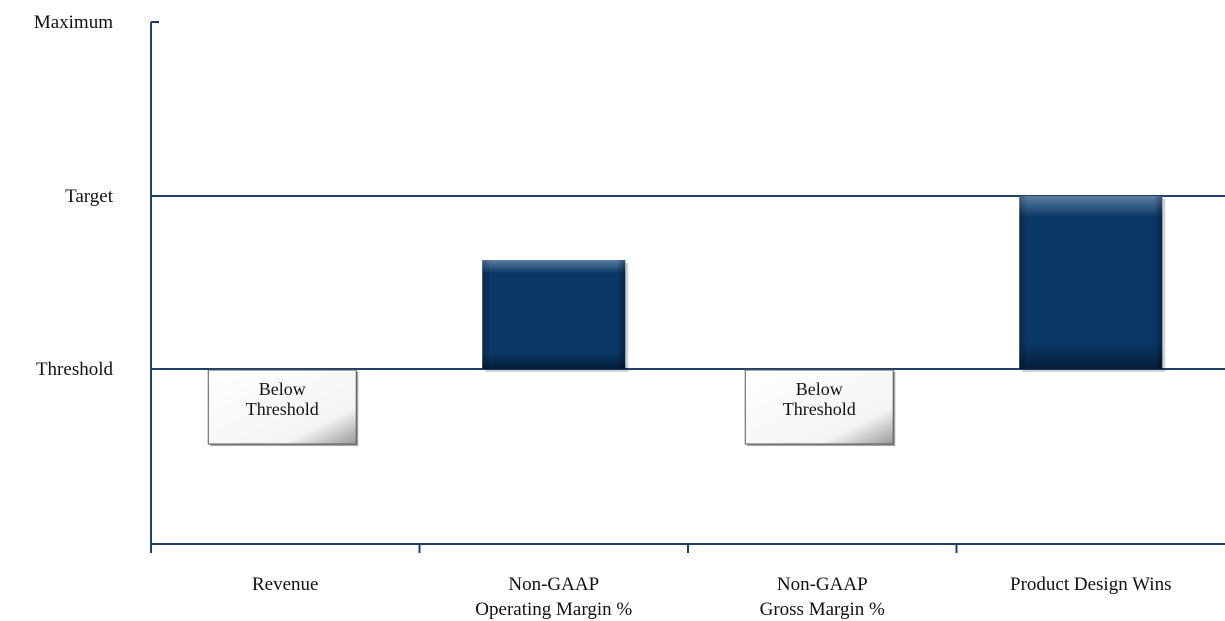 The height and width of the screenshot is (621, 1225). What do you see at coordinates (1090, 584) in the screenshot?
I see `category-label: Product Design Wins` at bounding box center [1090, 584].